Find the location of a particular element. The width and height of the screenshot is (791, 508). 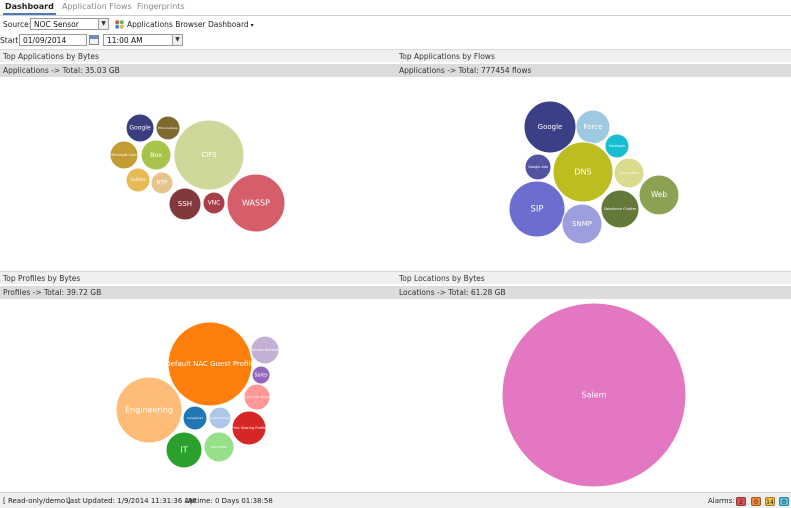

tab-application-flows: Application Flows is located at coordinates (97, 6).